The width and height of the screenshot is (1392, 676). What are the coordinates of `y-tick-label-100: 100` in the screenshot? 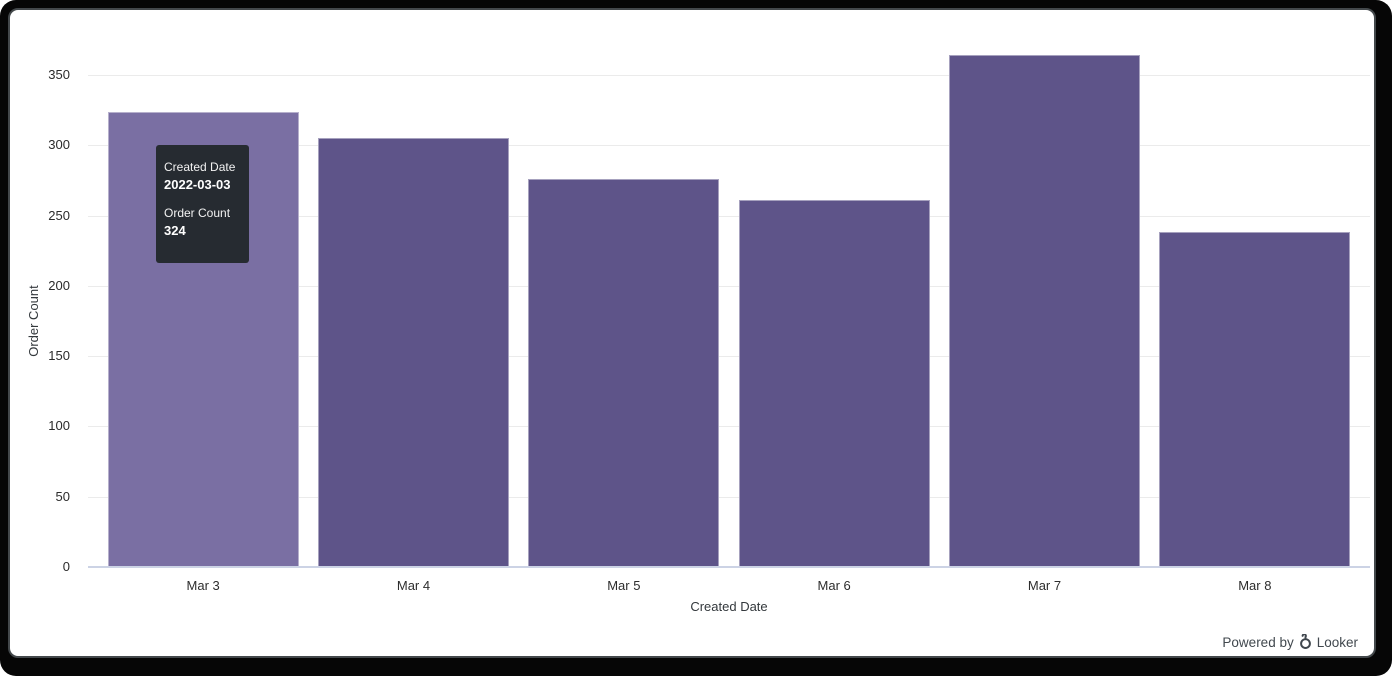 It's located at (59, 426).